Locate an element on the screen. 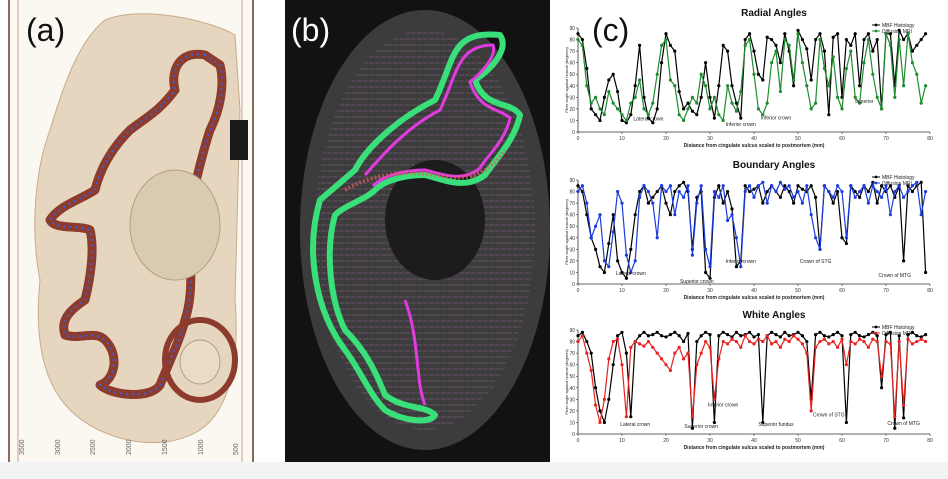 This screenshot has height=479, width=948. x-tick-label: 60 is located at coordinates (842, 139).